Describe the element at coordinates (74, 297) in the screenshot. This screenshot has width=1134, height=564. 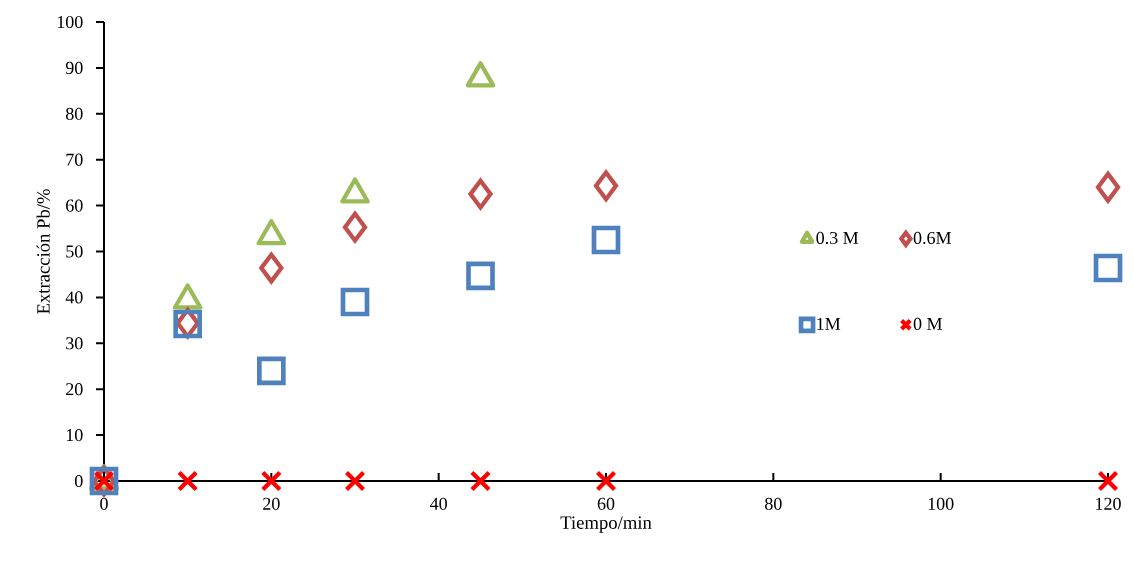
I see `y-tick-label: 40` at that location.